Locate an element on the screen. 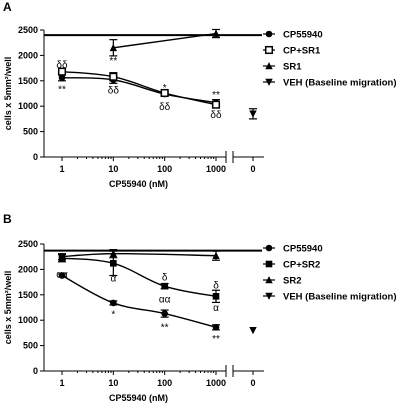 The width and height of the screenshot is (414, 412). panel-label: A is located at coordinates (7, 7).